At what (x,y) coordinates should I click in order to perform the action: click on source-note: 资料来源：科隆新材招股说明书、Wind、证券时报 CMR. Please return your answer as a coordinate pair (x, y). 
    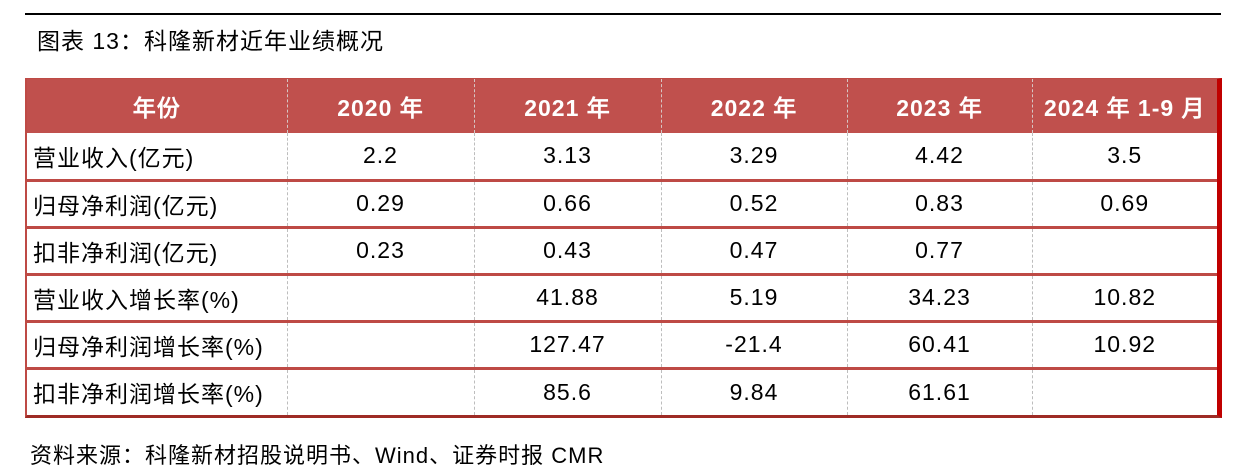
    Looking at the image, I should click on (317, 455).